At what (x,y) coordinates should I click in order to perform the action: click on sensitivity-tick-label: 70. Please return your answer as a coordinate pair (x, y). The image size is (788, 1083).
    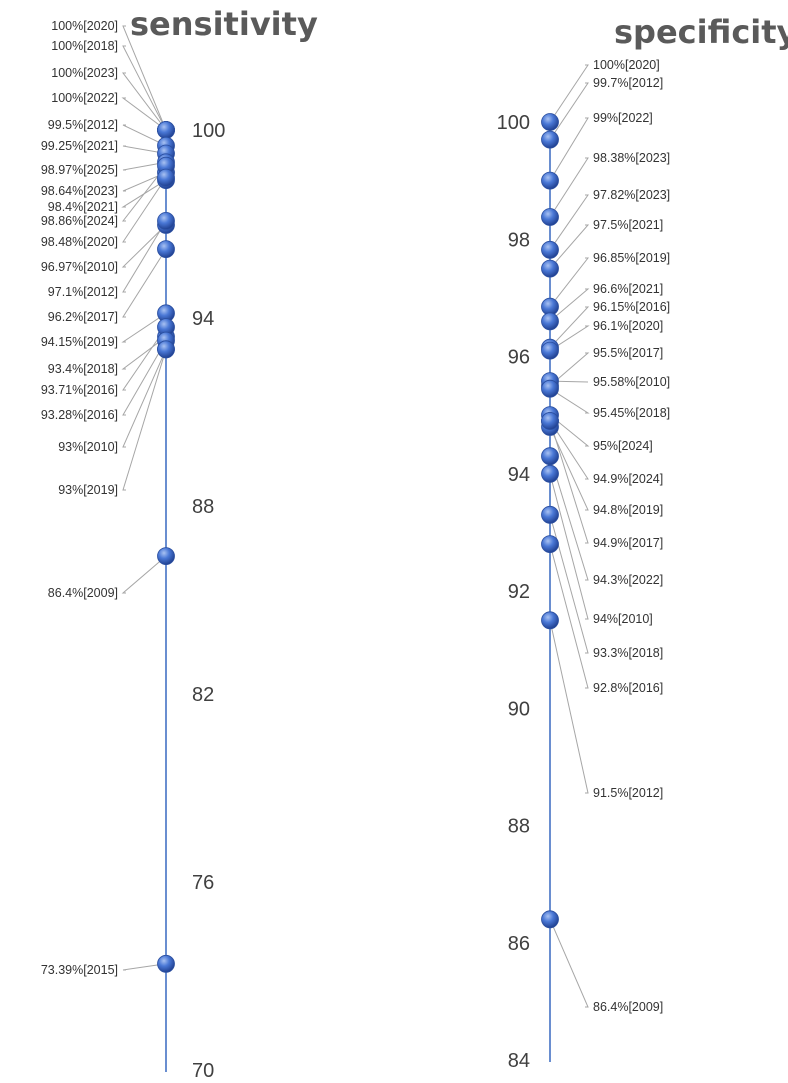
    Looking at the image, I should click on (203, 1071).